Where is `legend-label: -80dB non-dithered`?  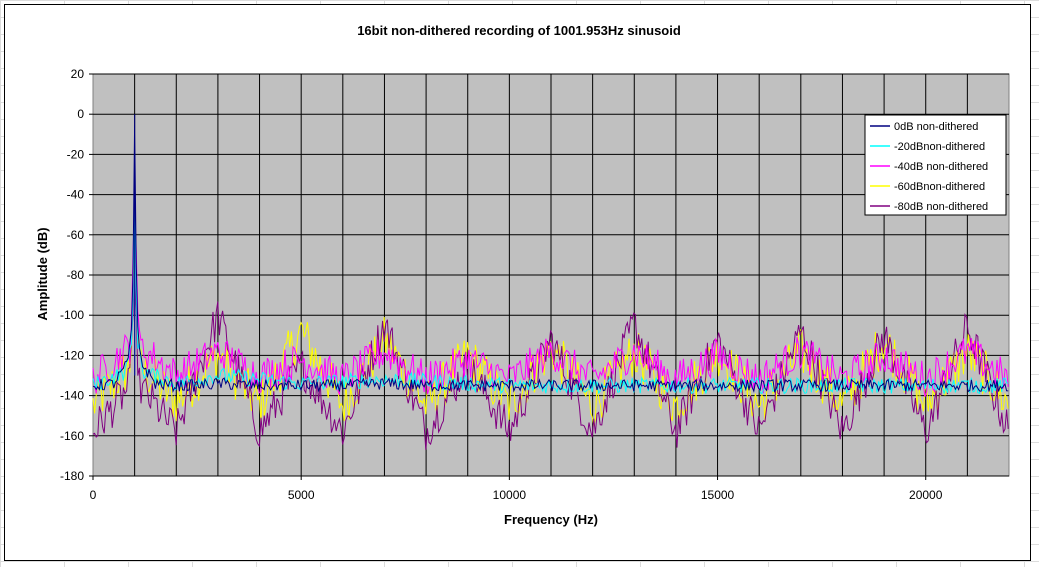 legend-label: -80dB non-dithered is located at coordinates (941, 207).